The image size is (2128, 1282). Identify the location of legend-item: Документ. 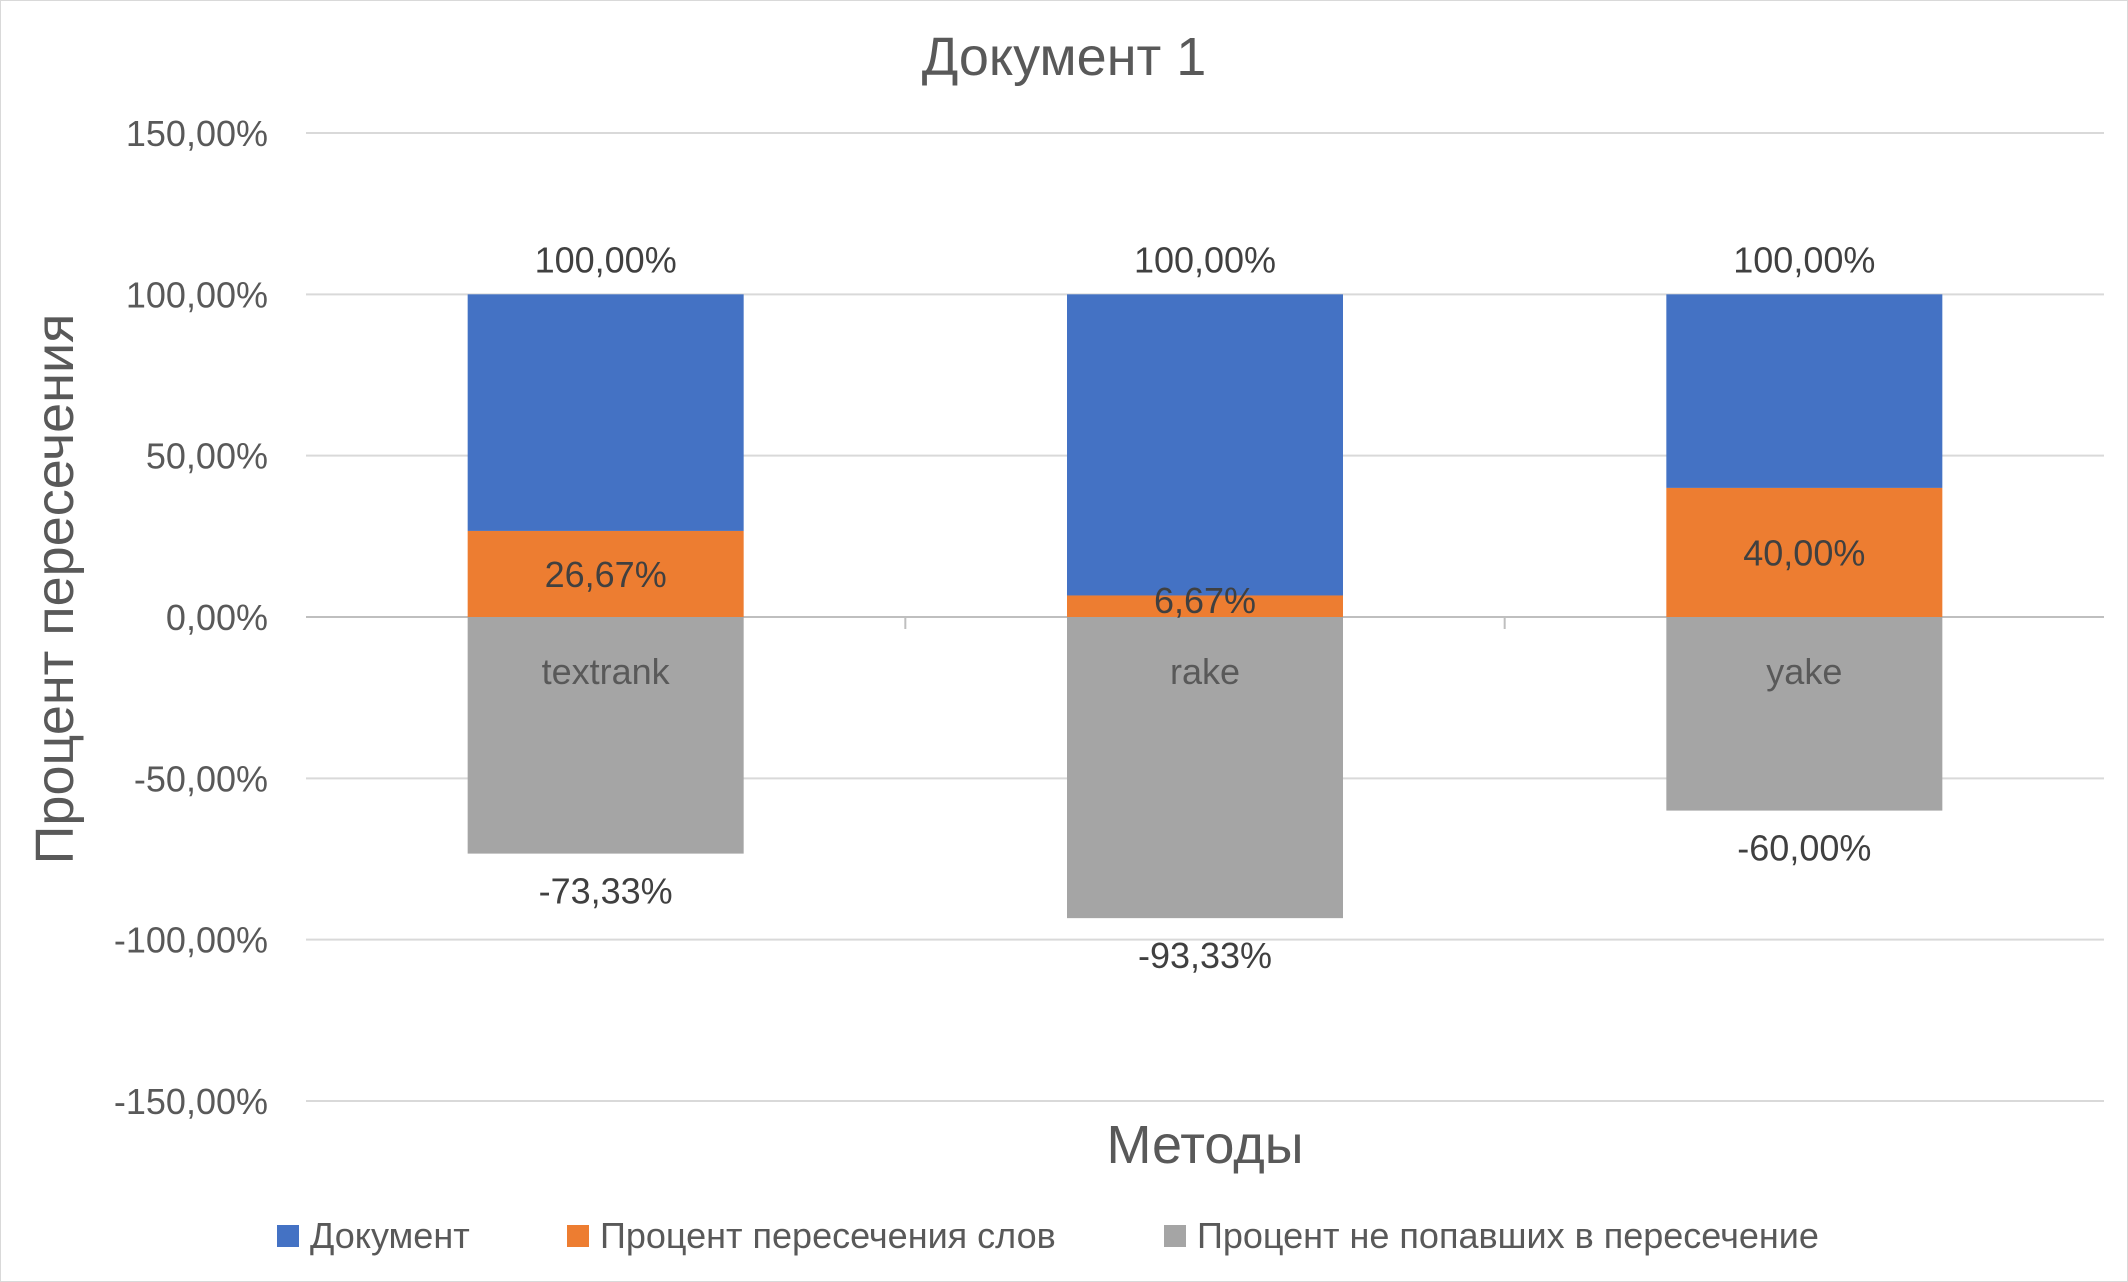
(373, 1235).